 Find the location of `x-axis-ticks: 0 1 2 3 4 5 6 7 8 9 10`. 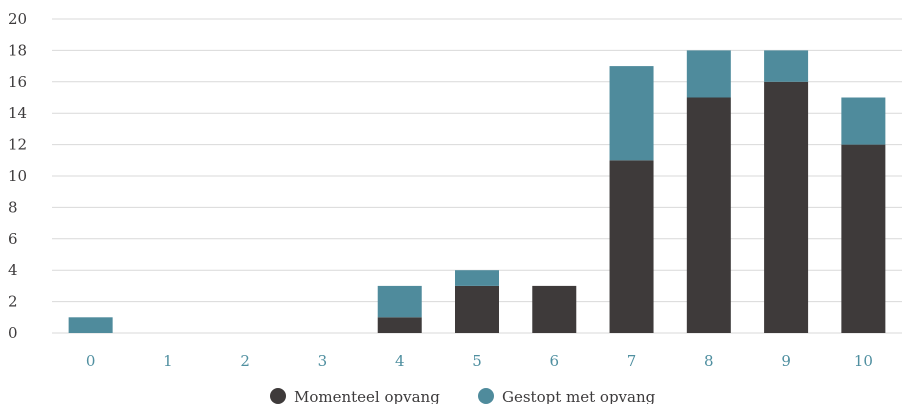

x-axis-ticks: 0 1 2 3 4 5 6 7 8 9 10 is located at coordinates (479, 361).